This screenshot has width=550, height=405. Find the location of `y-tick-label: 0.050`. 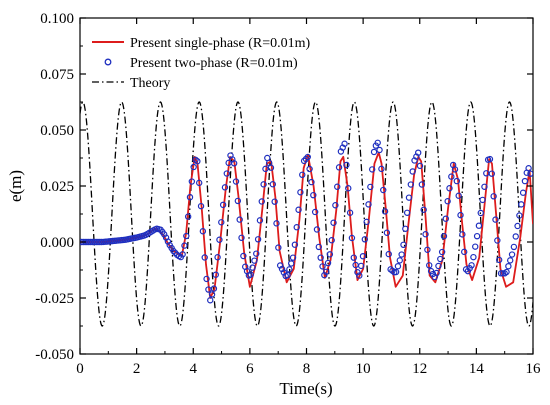

y-tick-label: 0.050 is located at coordinates (57, 131).